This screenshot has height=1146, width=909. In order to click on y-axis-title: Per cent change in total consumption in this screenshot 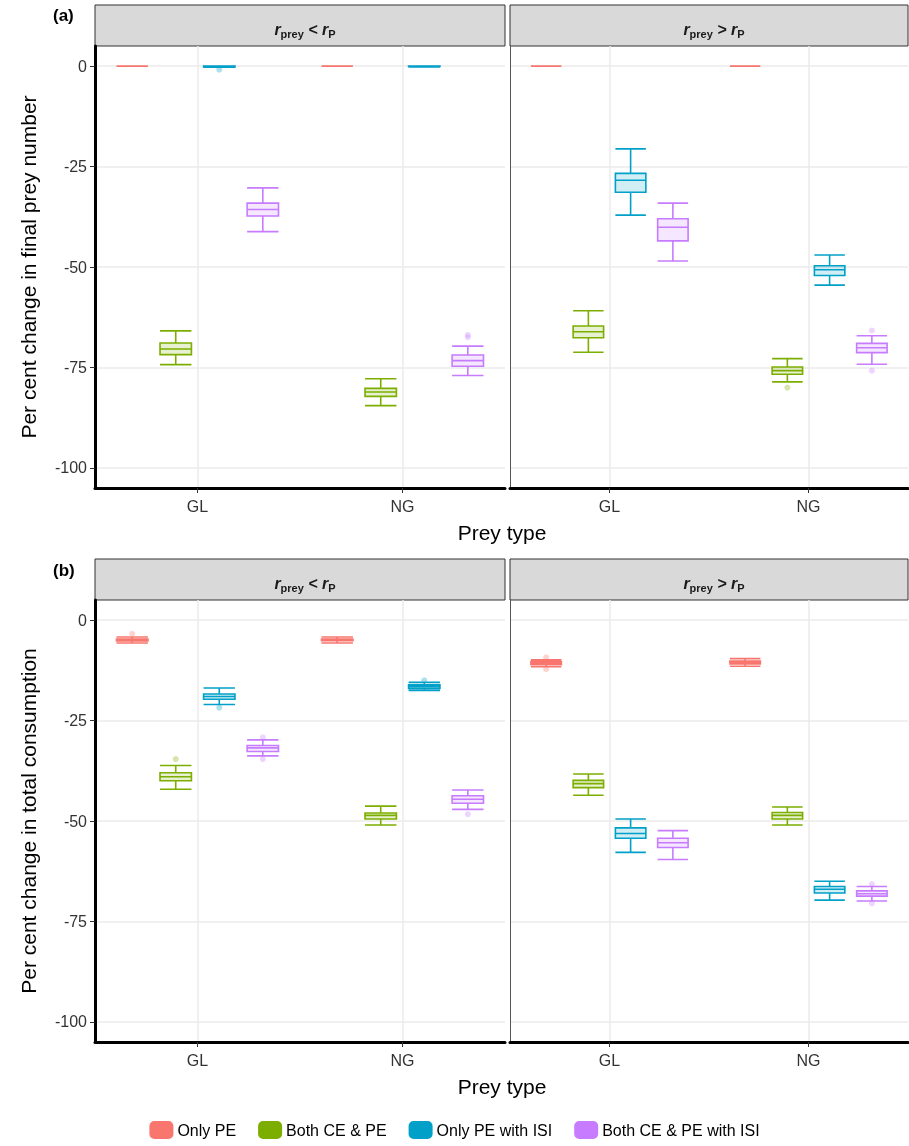, I will do `click(28, 821)`.